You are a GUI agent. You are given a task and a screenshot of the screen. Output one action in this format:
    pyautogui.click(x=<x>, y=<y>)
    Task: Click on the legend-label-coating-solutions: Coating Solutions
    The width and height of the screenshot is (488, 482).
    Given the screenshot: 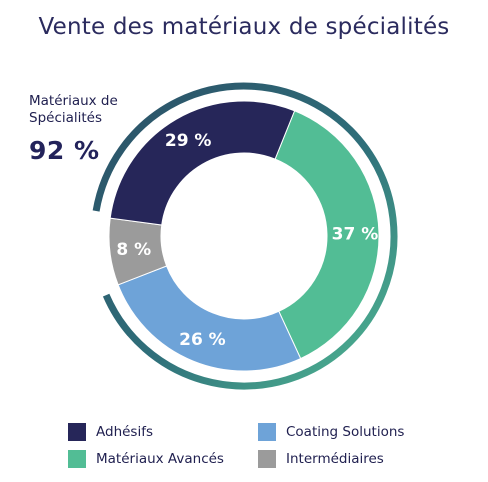 What is the action you would take?
    pyautogui.click(x=345, y=432)
    